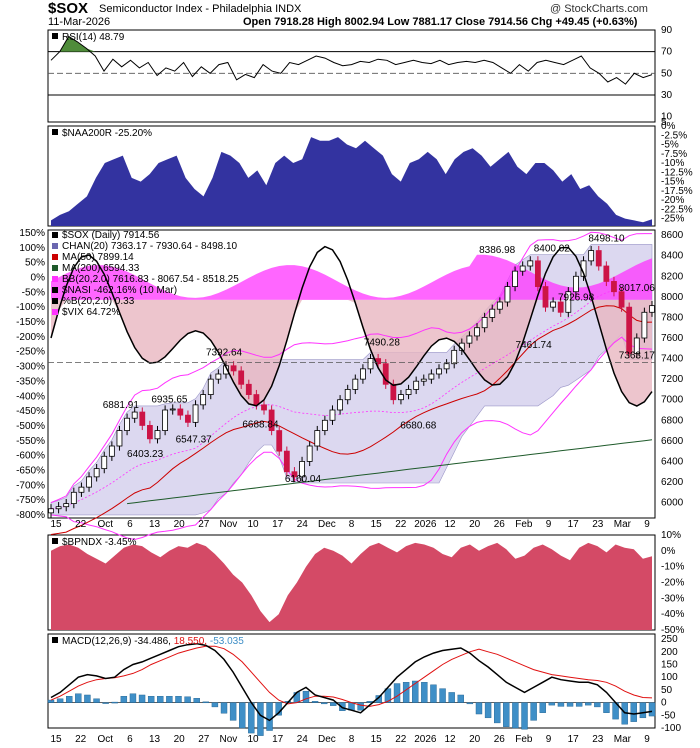 The height and width of the screenshot is (748, 700). Describe the element at coordinates (390, 472) in the screenshot. I see `ma200-line` at that location.